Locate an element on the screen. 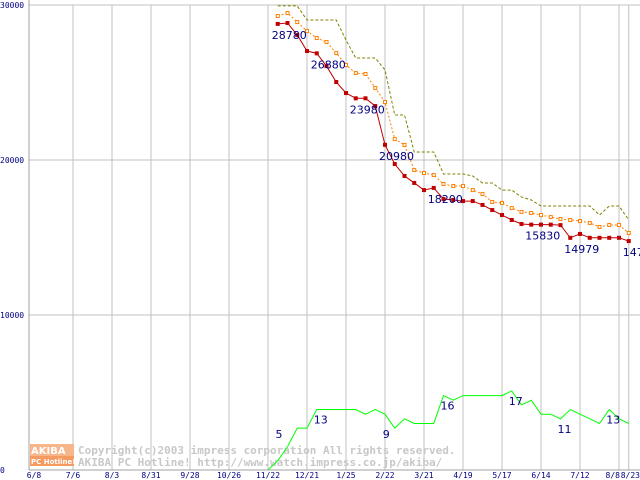 The width and height of the screenshot is (640, 480). akiba-logo-top is located at coordinates (52, 450).